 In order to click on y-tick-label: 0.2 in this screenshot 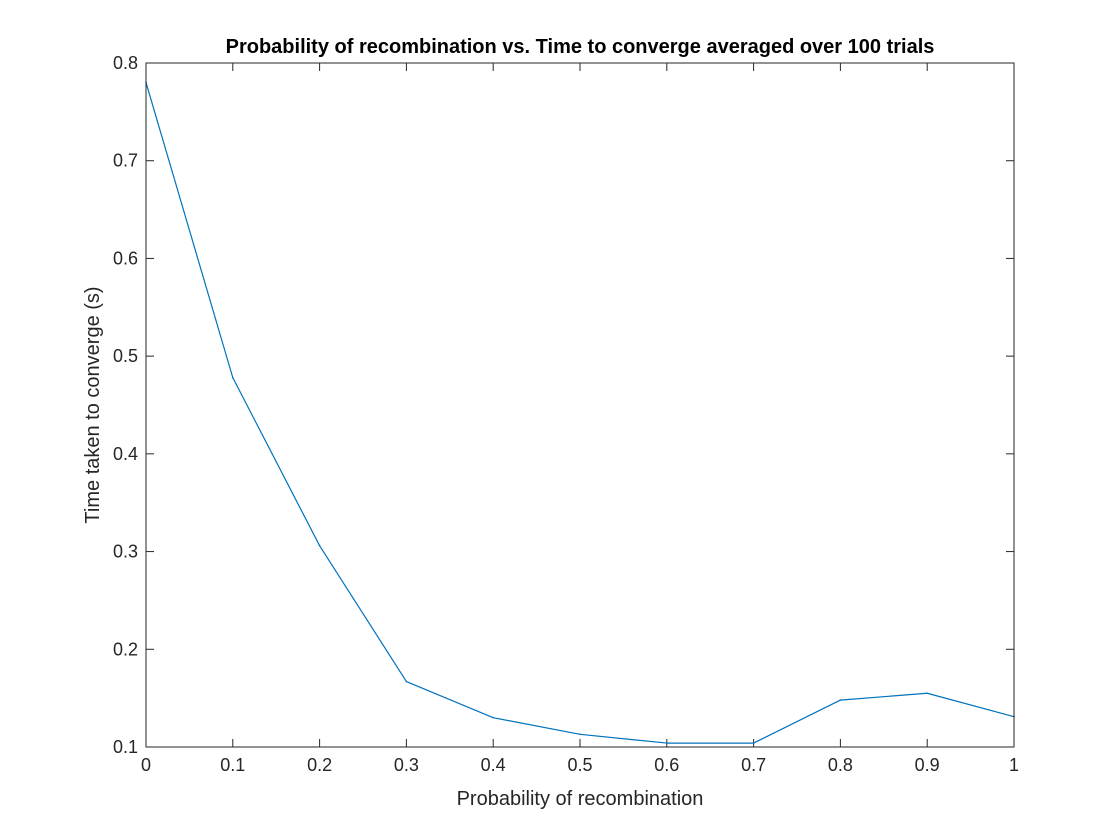, I will do `click(125, 649)`.